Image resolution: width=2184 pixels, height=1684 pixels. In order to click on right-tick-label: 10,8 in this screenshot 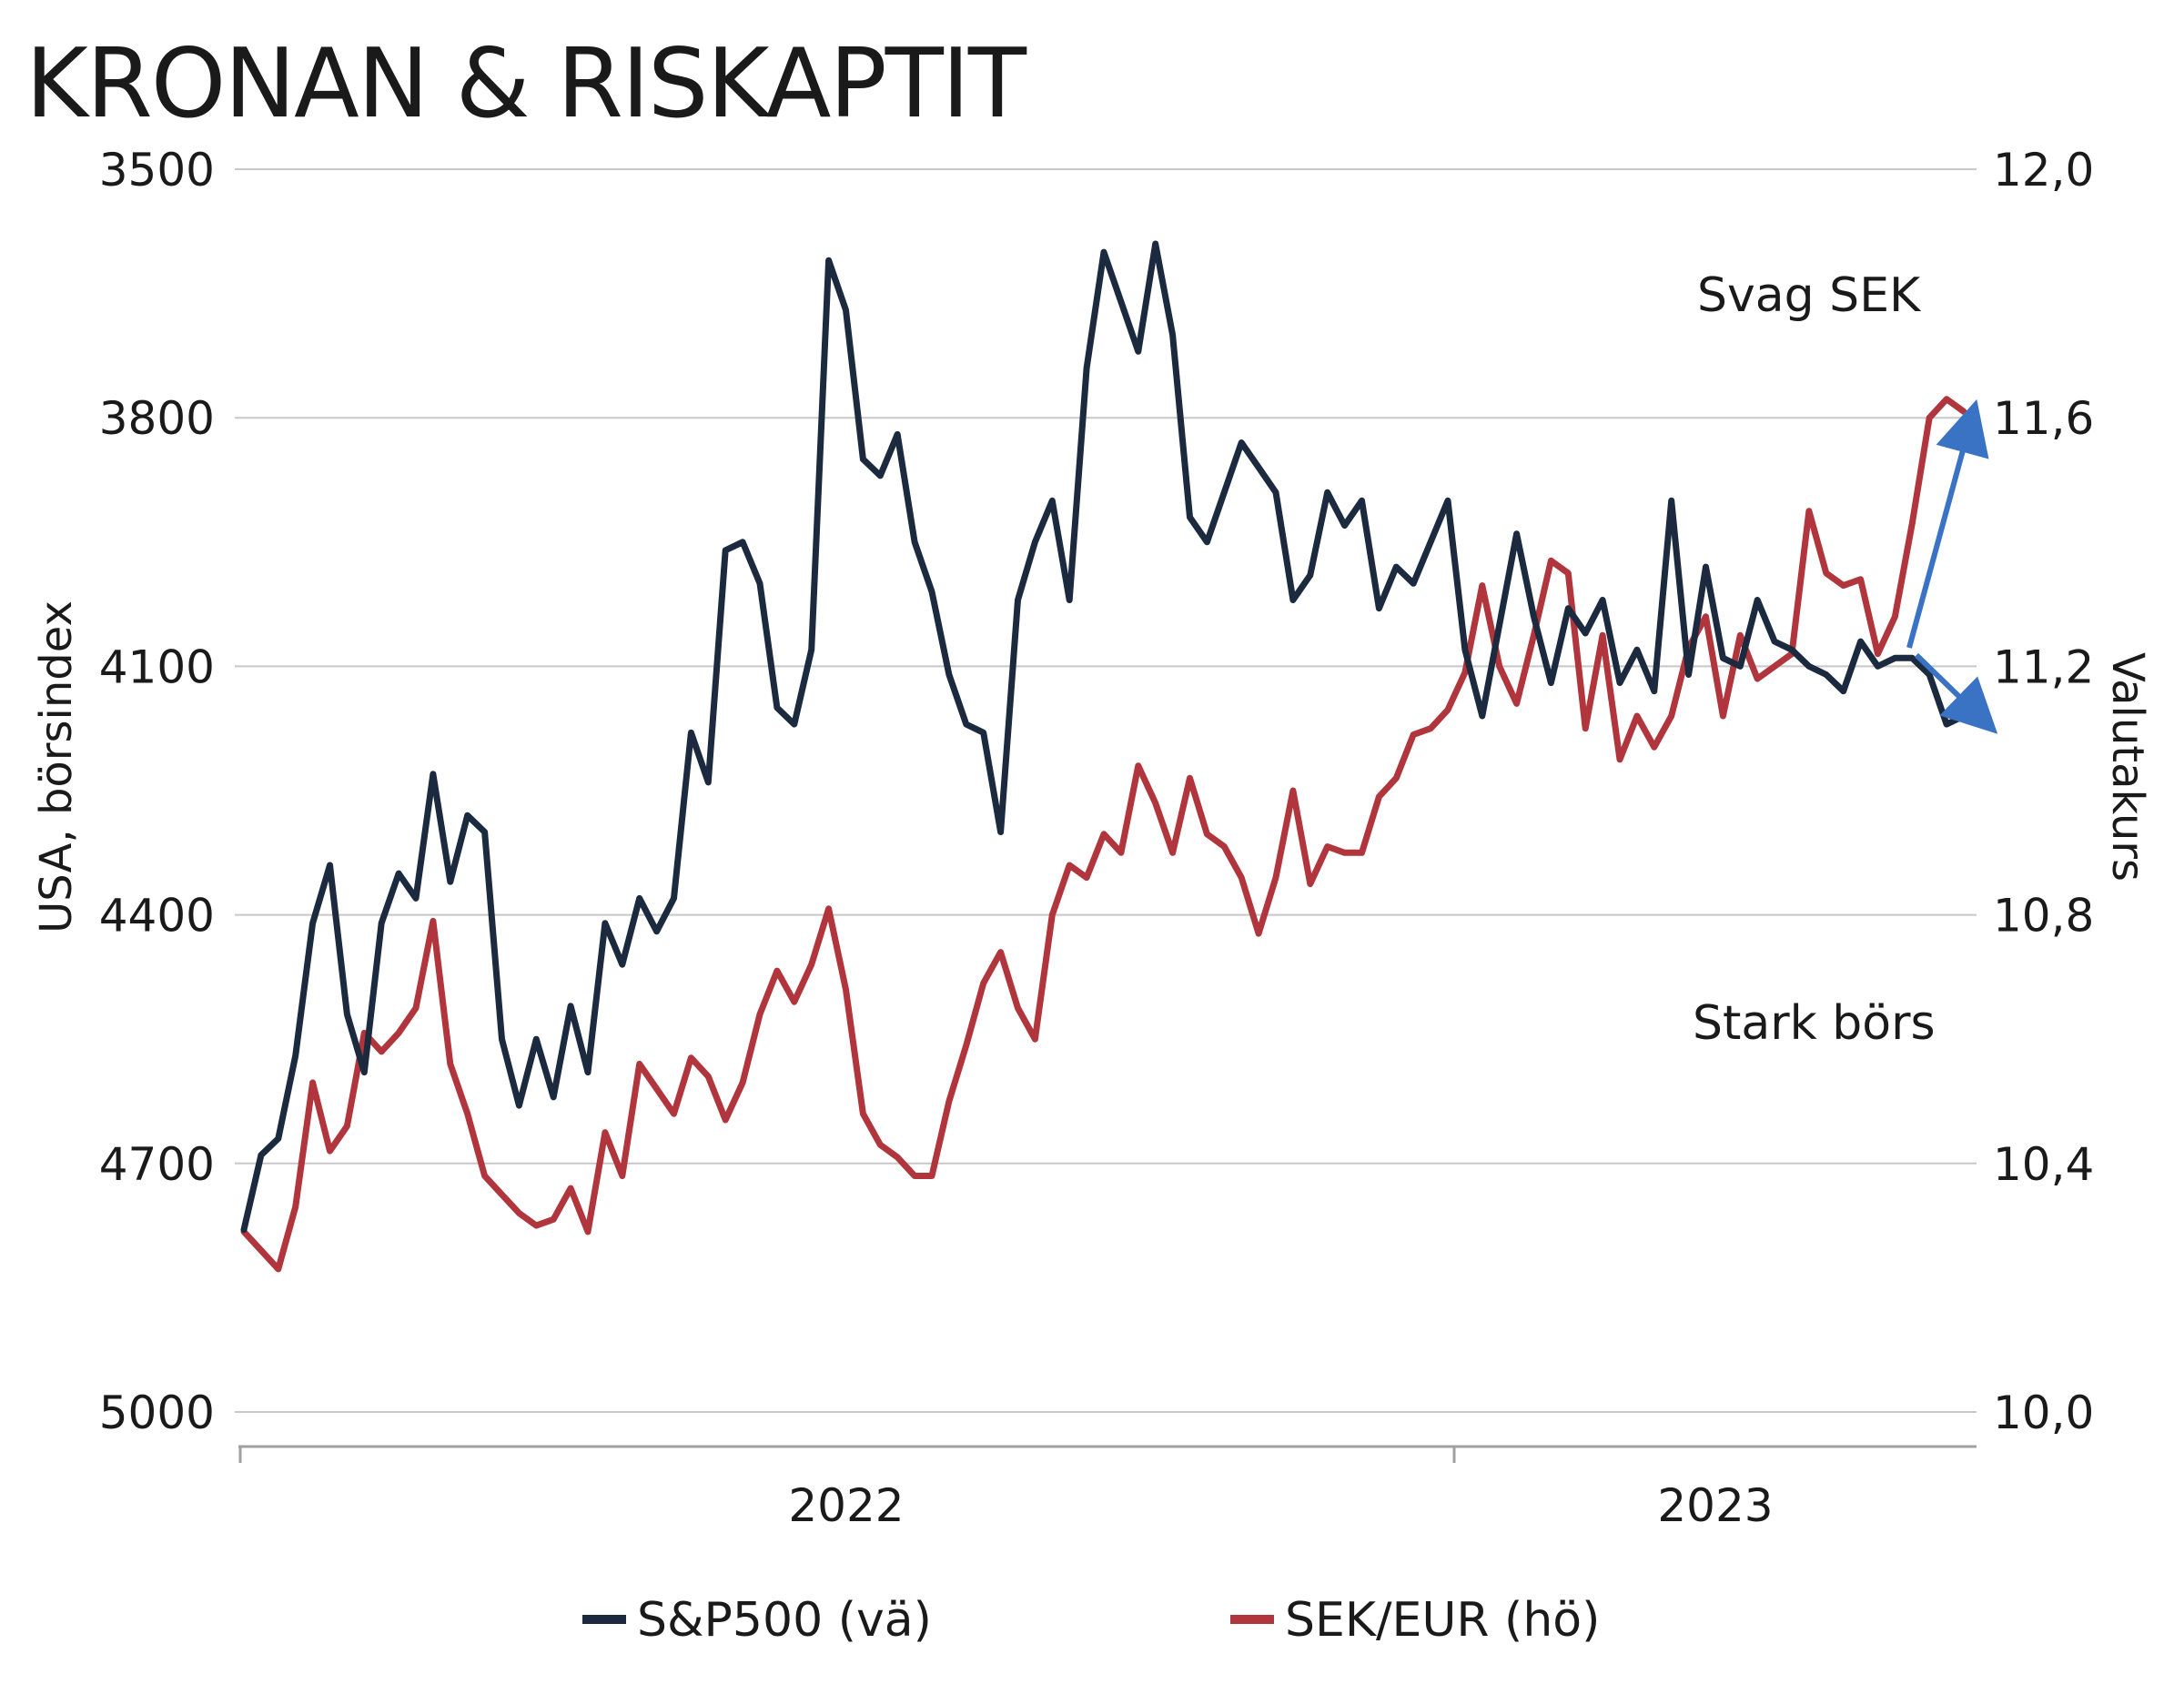, I will do `click(2044, 917)`.